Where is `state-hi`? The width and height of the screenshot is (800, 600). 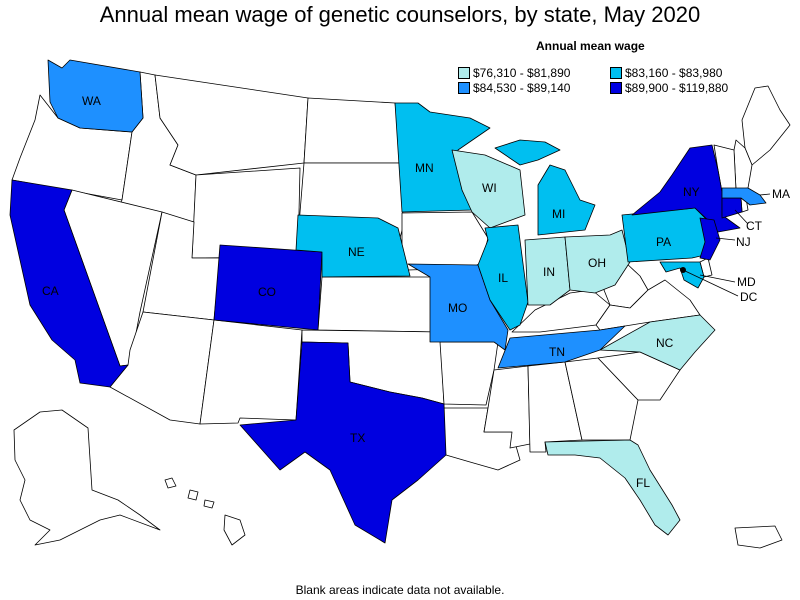
state-hi is located at coordinates (205, 511).